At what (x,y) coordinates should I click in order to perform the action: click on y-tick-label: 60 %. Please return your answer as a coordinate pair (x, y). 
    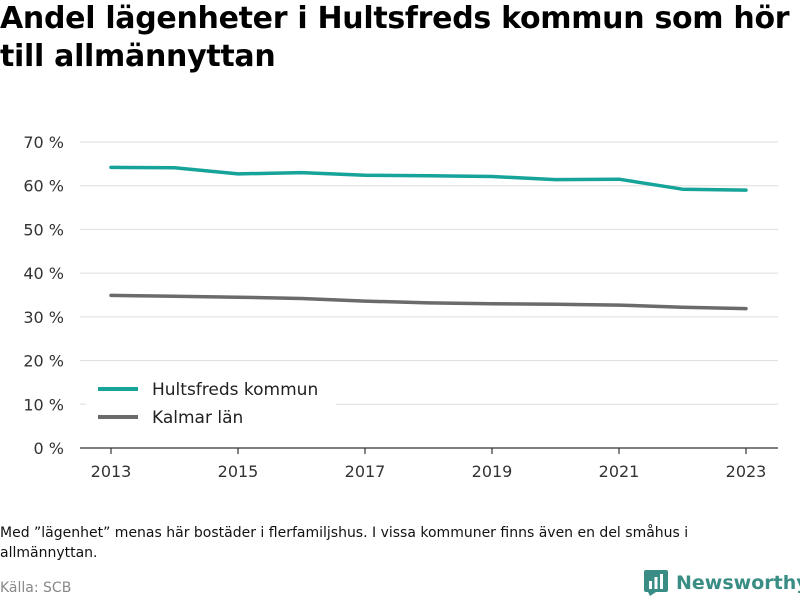
    Looking at the image, I should click on (43, 186).